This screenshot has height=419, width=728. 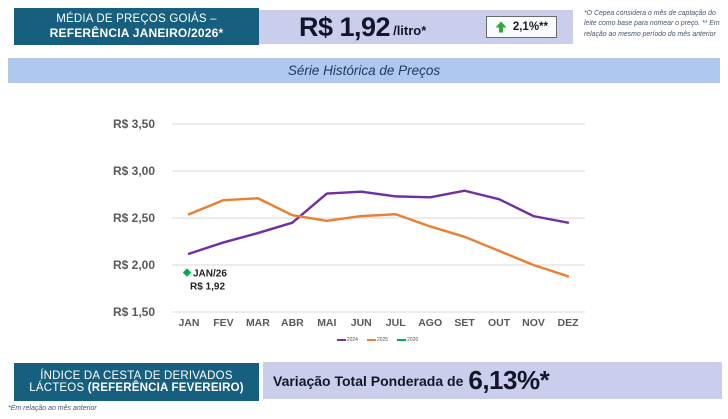 What do you see at coordinates (352, 340) in the screenshot?
I see `legend-label: 2024` at bounding box center [352, 340].